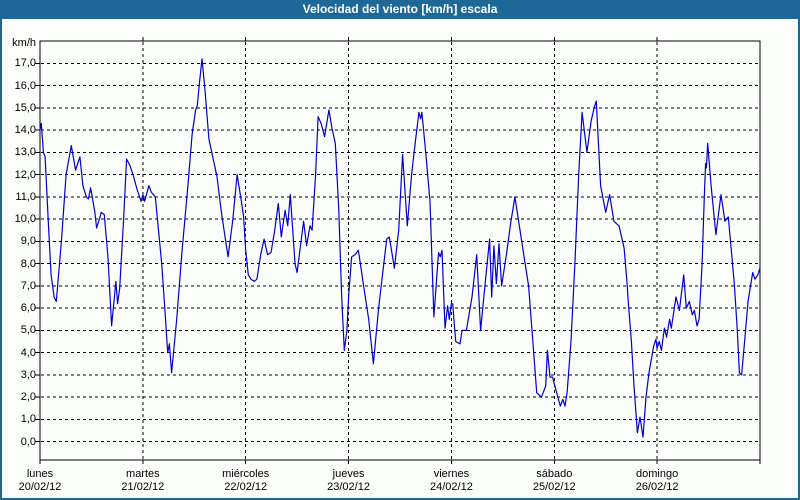 Image resolution: width=800 pixels, height=500 pixels. Describe the element at coordinates (25, 219) in the screenshot. I see `y-axis-tick-label: 10,0` at that location.